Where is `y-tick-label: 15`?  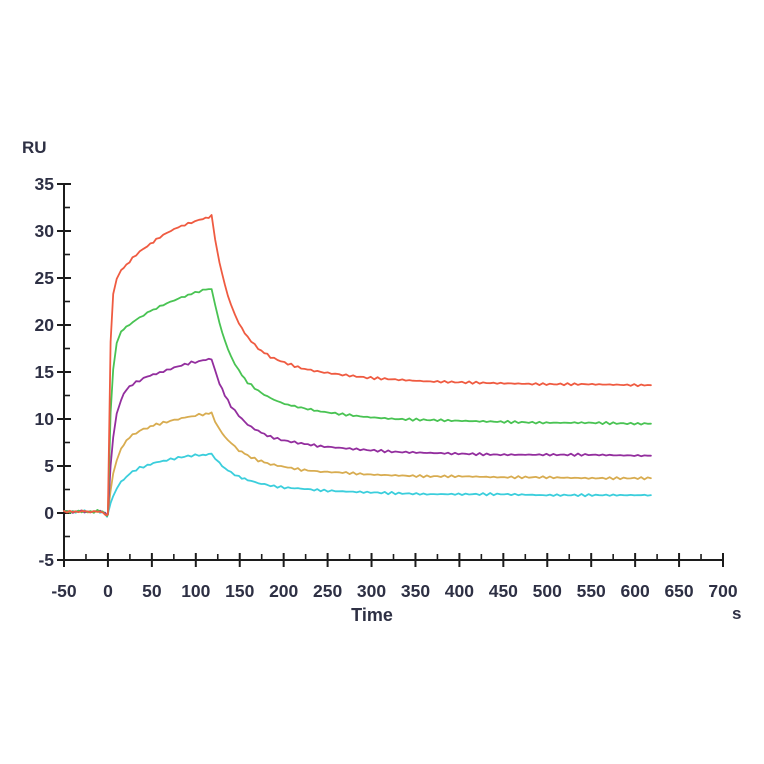
y-tick-label: 15 is located at coordinates (45, 372).